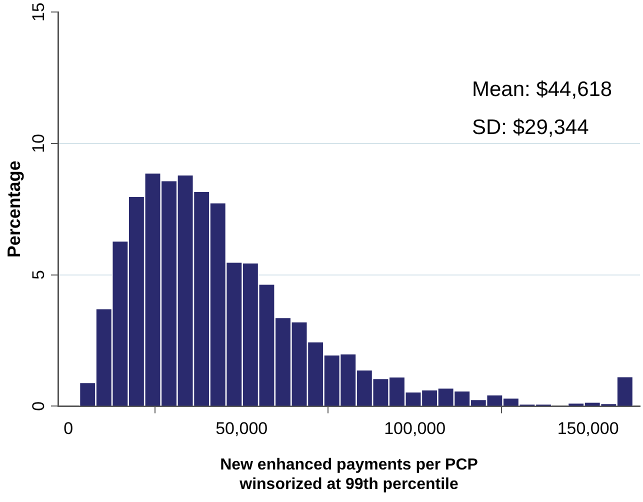  What do you see at coordinates (14, 209) in the screenshot?
I see `y-axis-title: Percentage` at bounding box center [14, 209].